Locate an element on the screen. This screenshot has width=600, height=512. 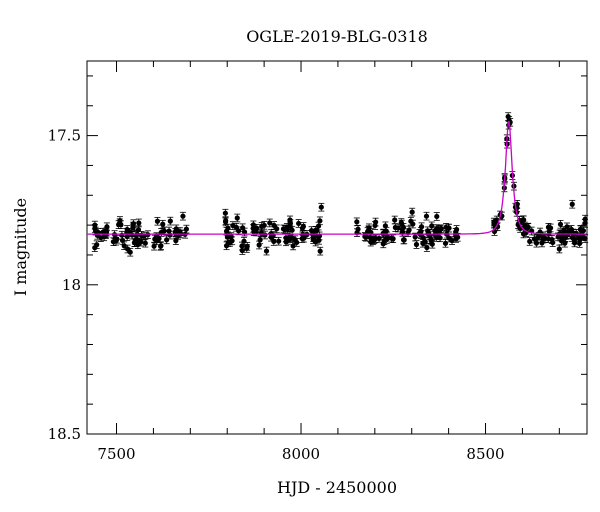
x-tick-label: 8500 is located at coordinates (485, 454).